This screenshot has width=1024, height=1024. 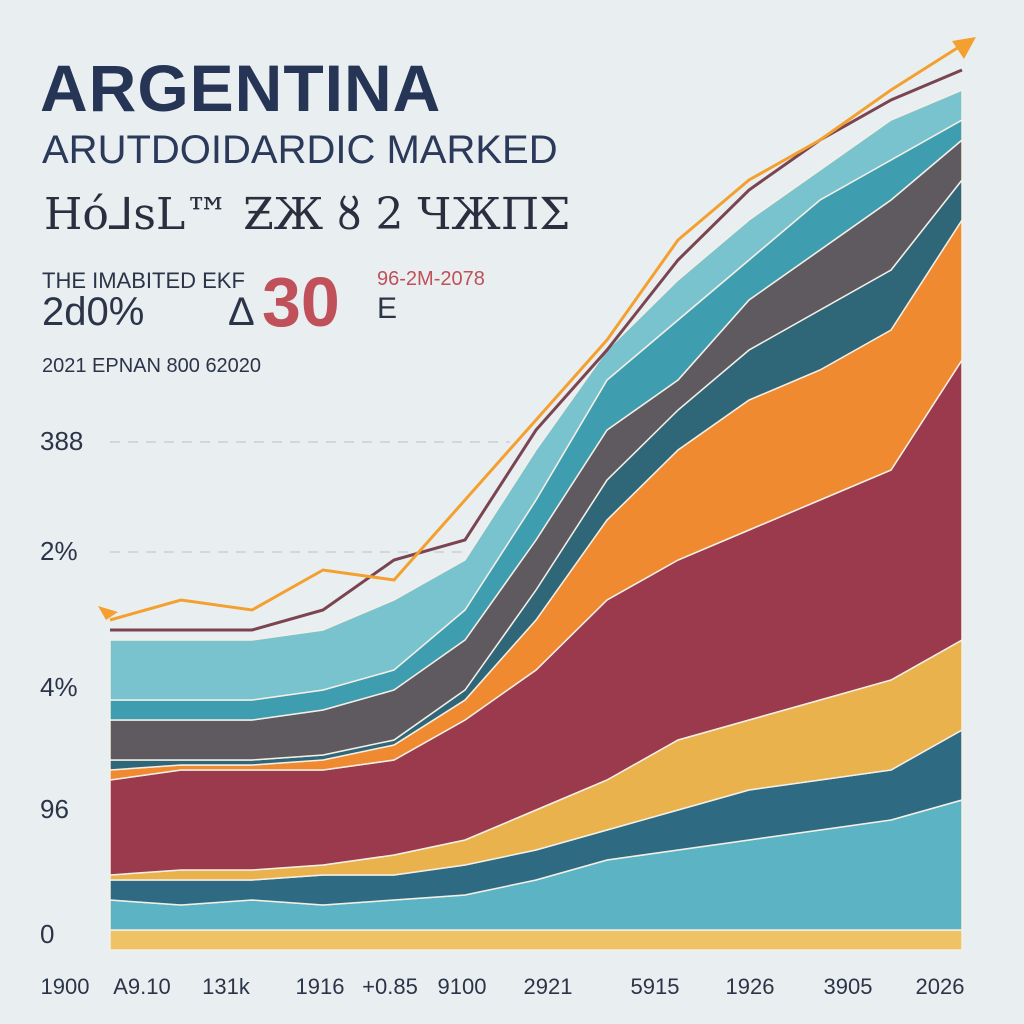 I want to click on arrow-tail-icon, so click(x=108, y=613).